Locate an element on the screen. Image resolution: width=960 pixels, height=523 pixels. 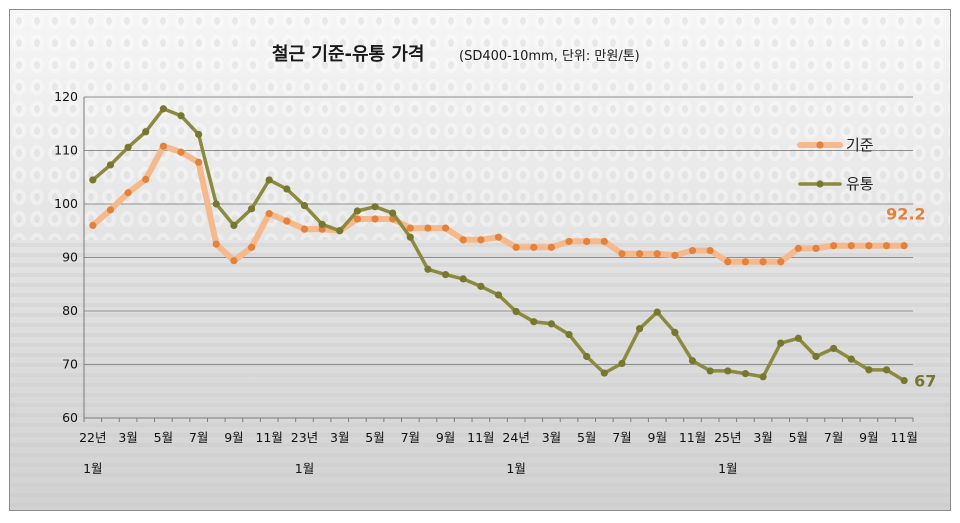
y-tick-label: 110 is located at coordinates (66, 150).